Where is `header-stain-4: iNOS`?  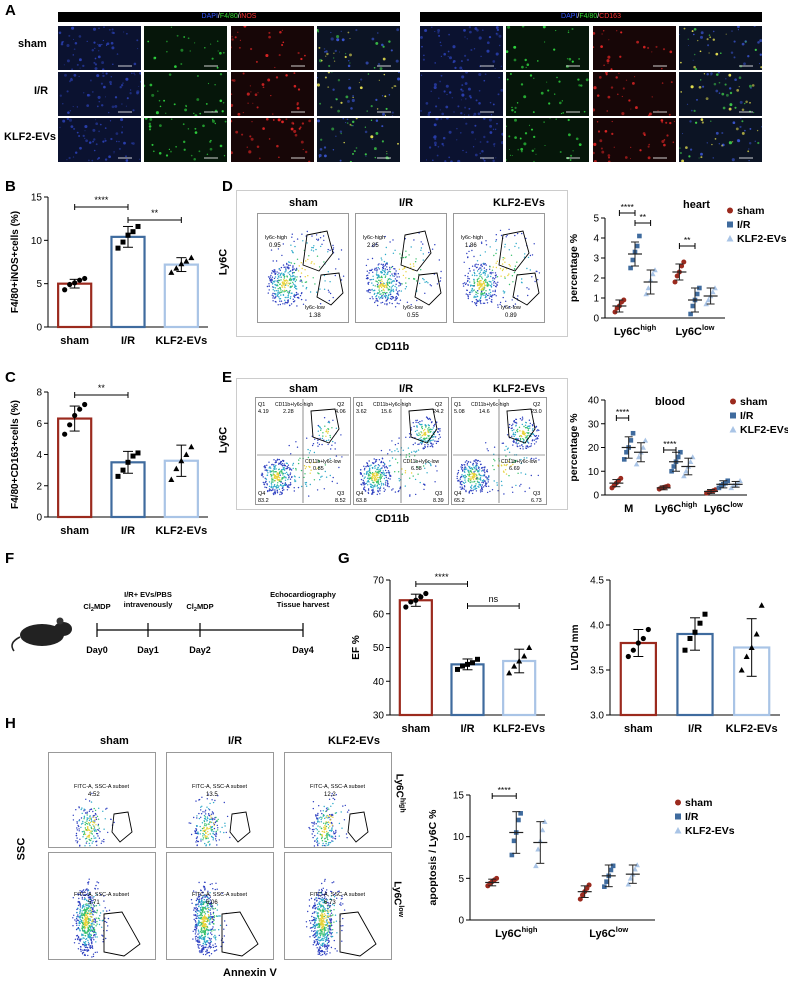
header-stain-4: iNOS is located at coordinates (248, 16).